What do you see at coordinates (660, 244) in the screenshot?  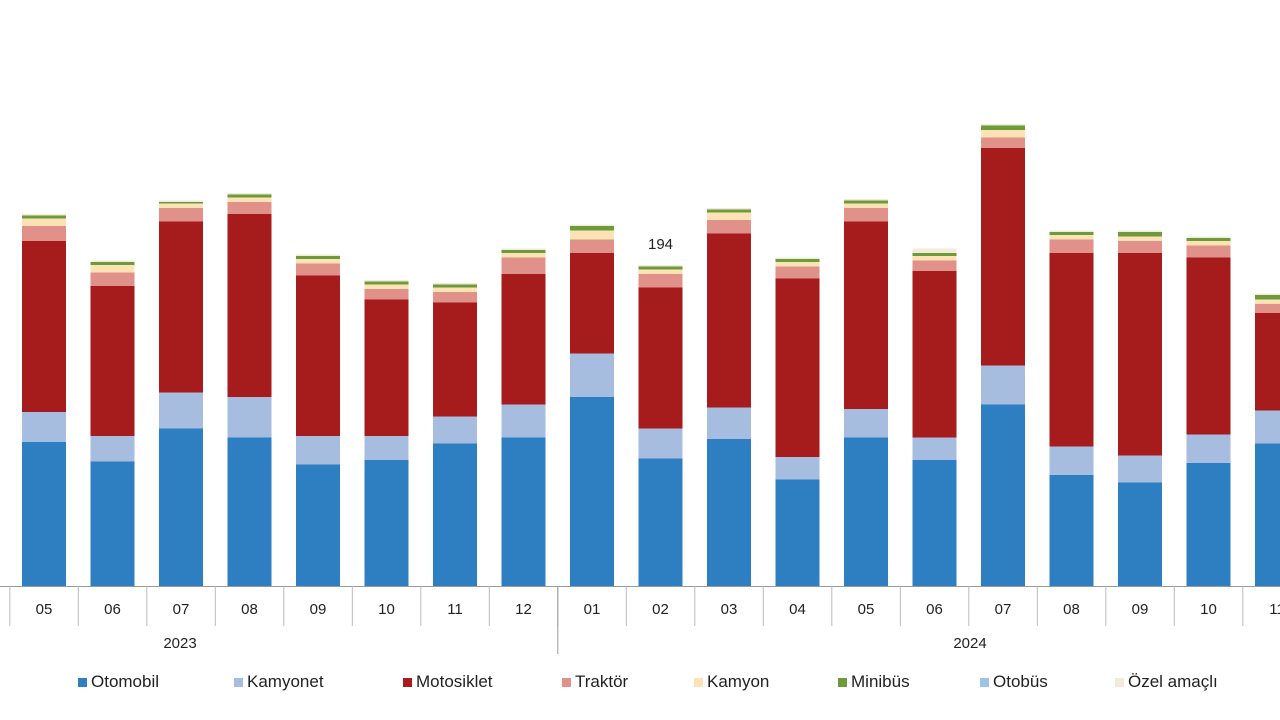 I see `data-labels: 194` at bounding box center [660, 244].